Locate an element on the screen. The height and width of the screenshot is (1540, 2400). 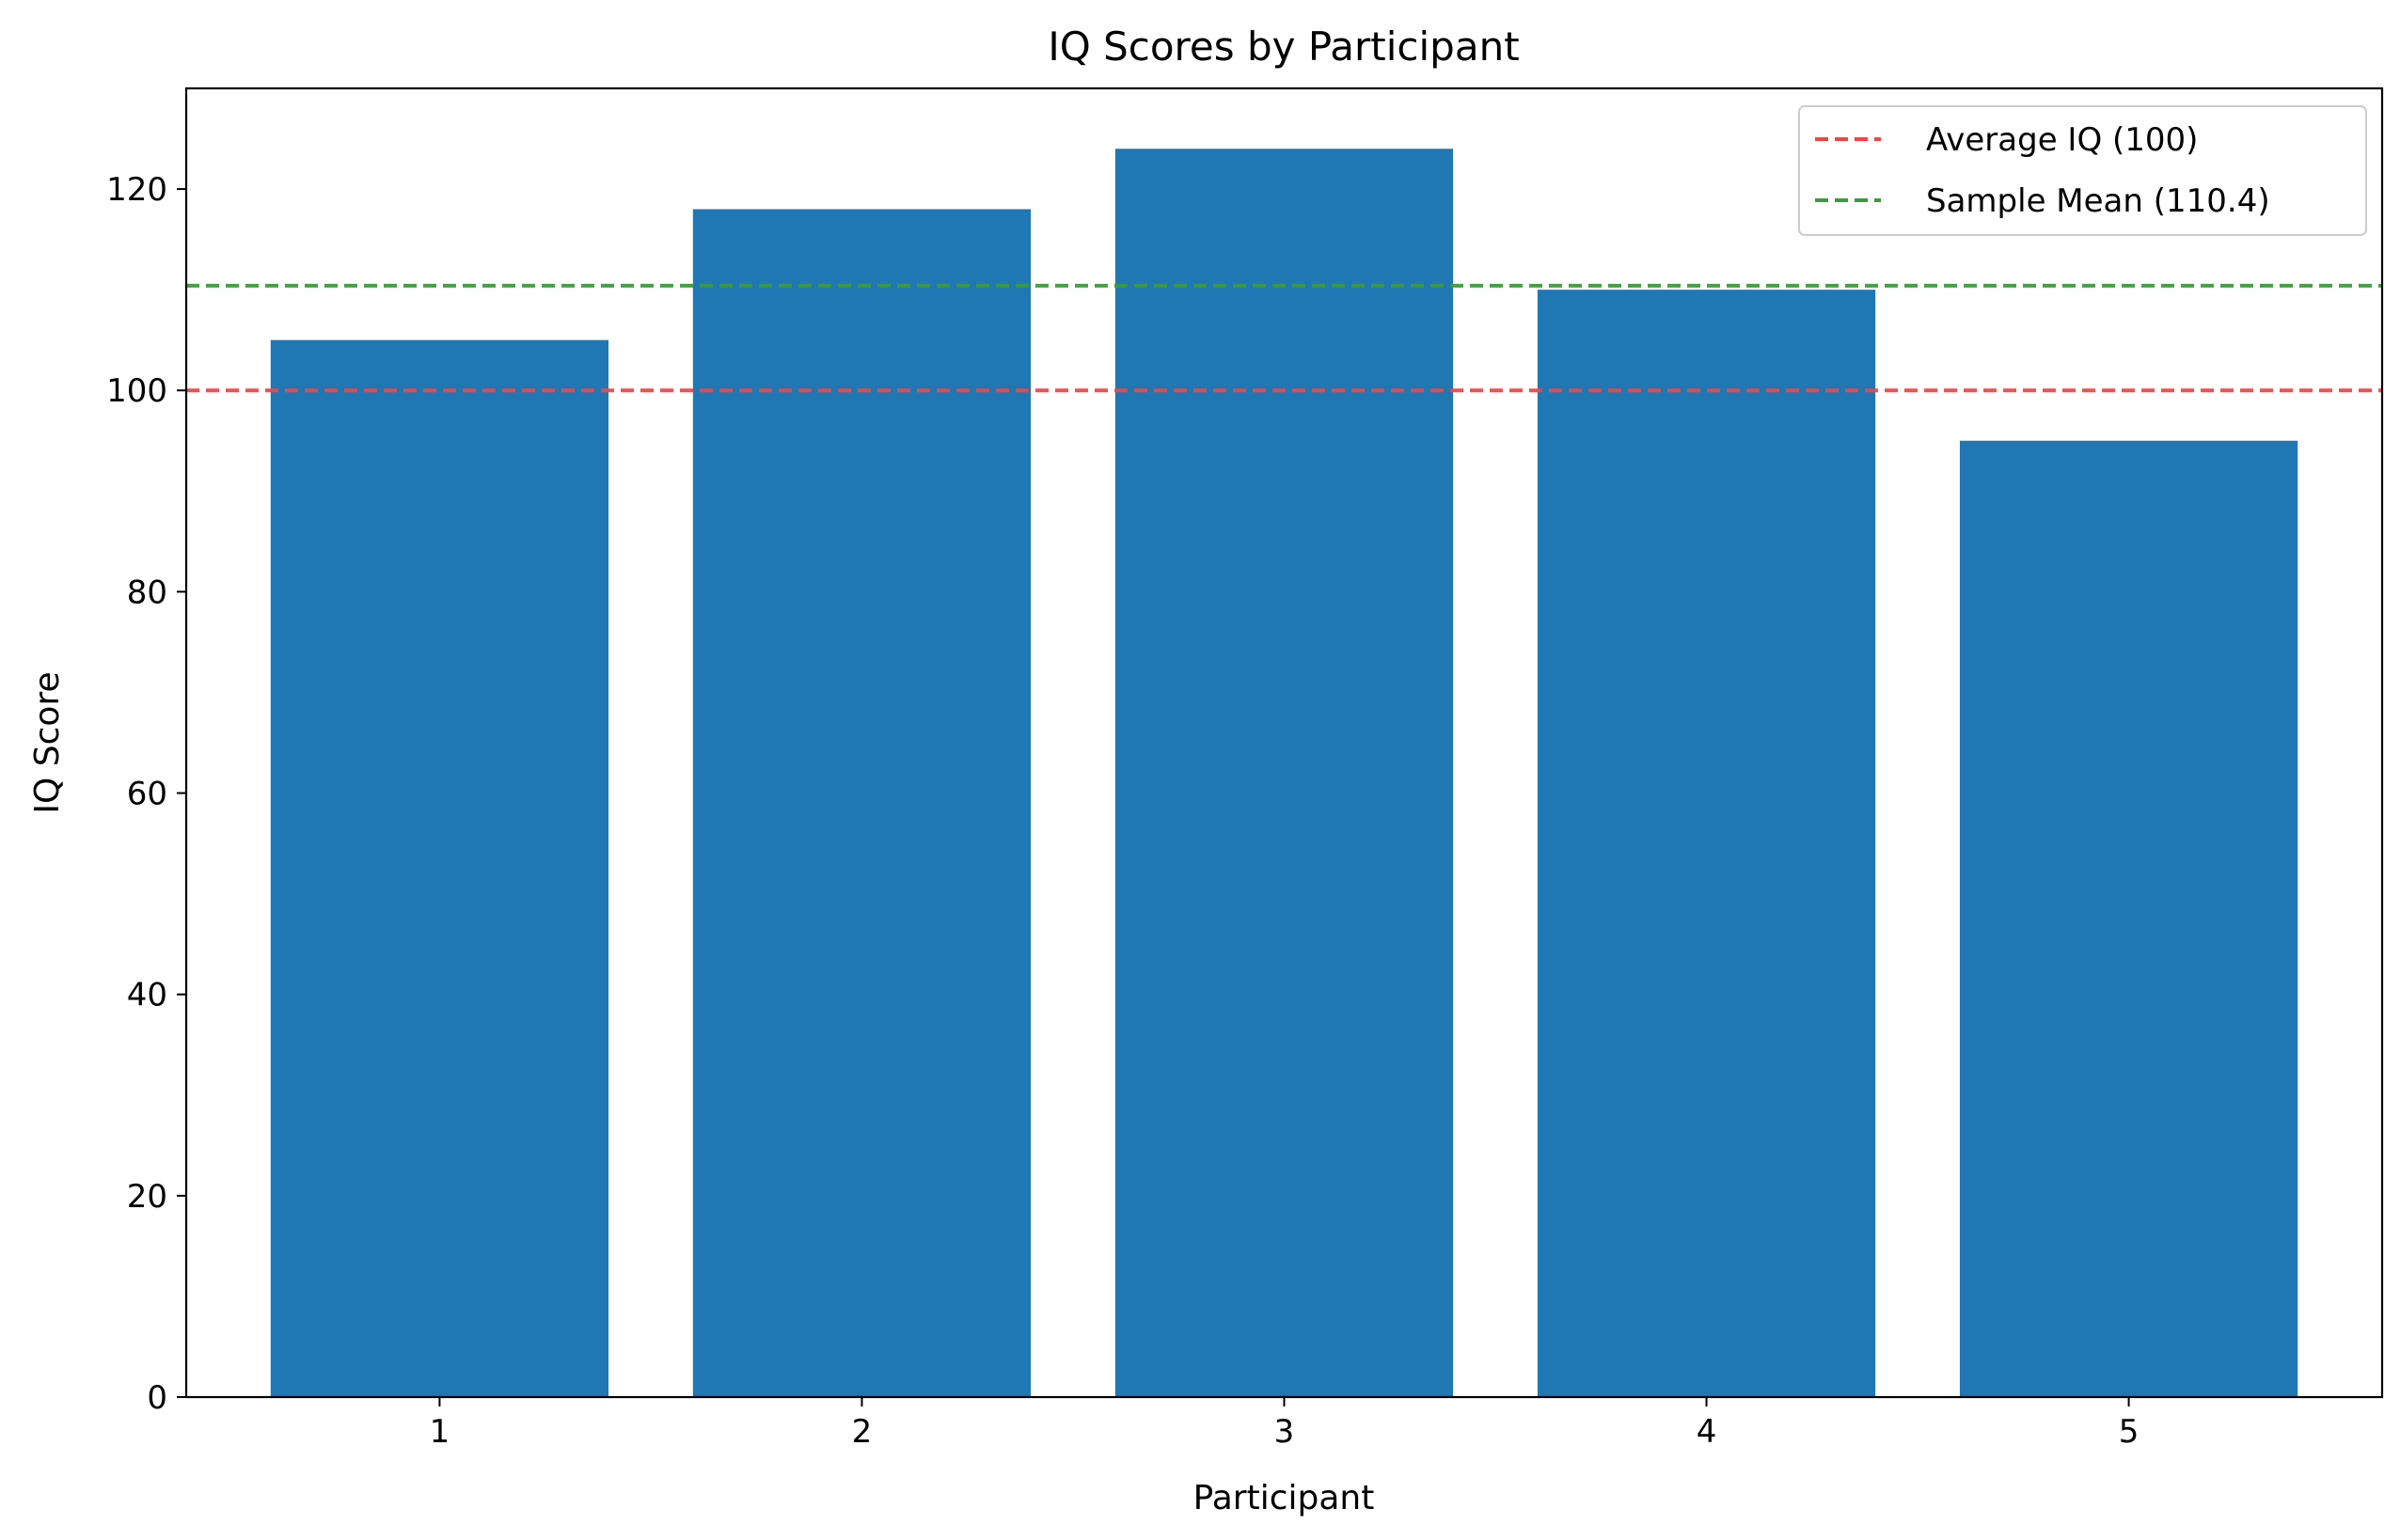
reference-lines-layer is located at coordinates (1284, 338).